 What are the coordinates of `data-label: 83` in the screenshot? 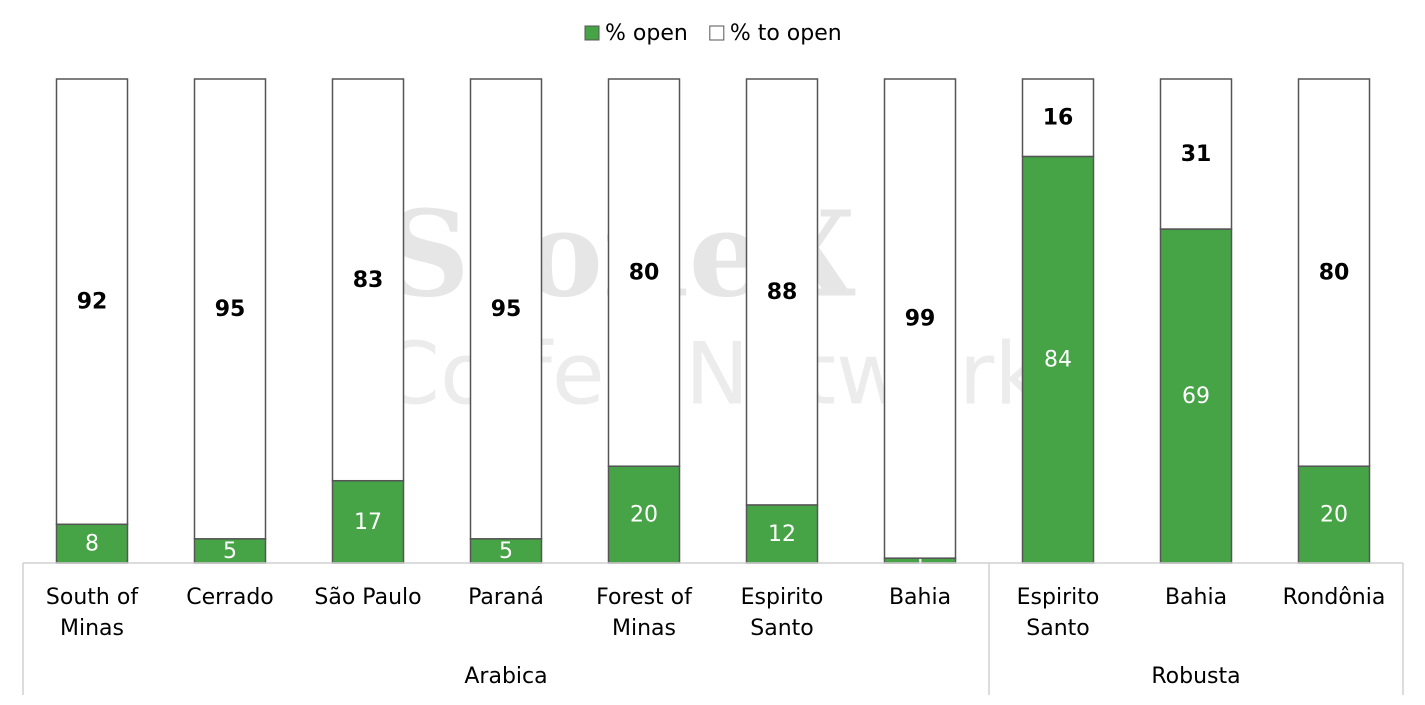 It's located at (368, 280).